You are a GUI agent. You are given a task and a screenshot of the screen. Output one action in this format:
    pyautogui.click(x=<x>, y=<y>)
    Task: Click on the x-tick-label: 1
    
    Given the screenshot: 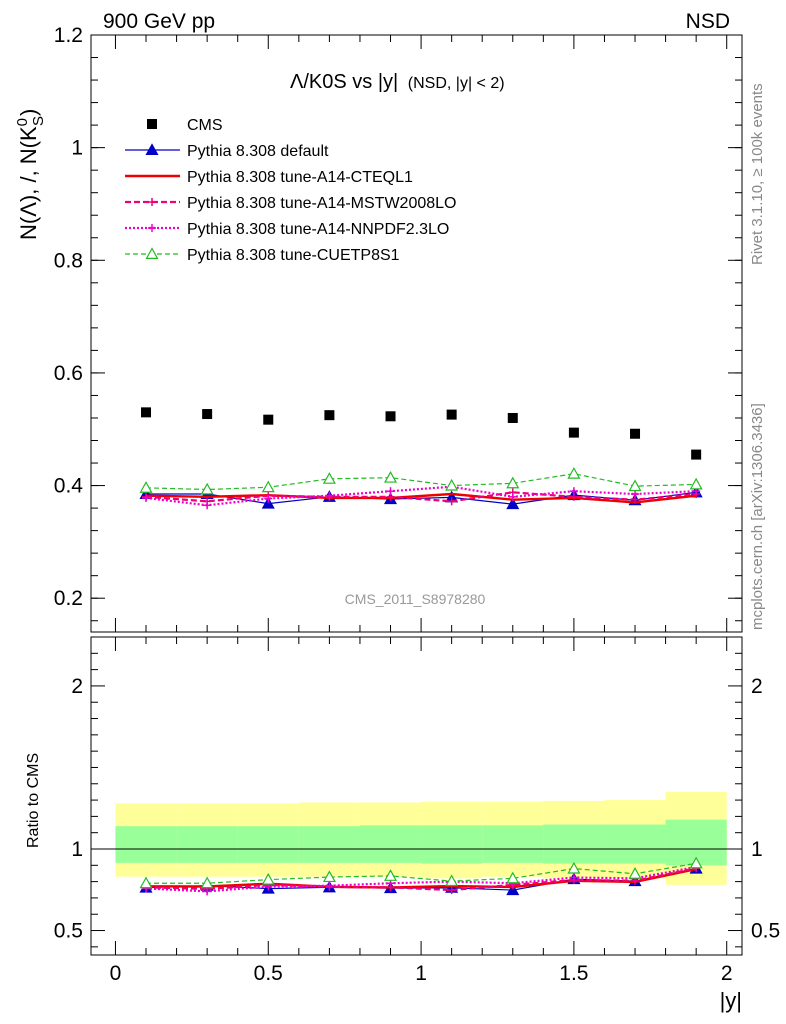 What is the action you would take?
    pyautogui.click(x=421, y=973)
    